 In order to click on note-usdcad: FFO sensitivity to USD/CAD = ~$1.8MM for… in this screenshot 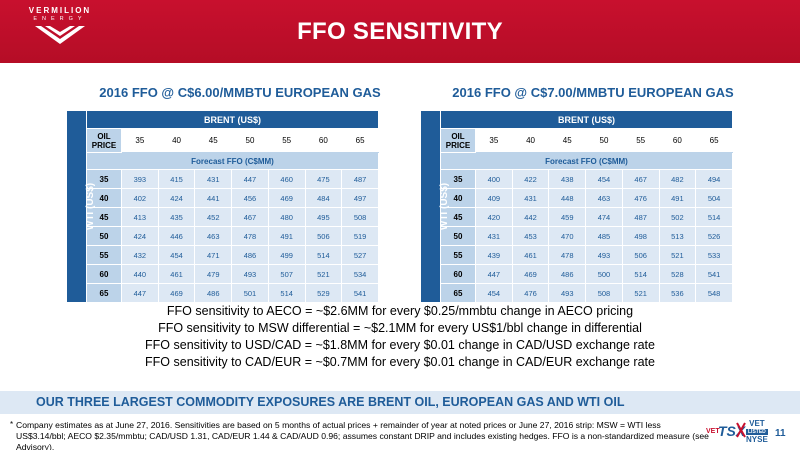, I will do `click(400, 345)`.